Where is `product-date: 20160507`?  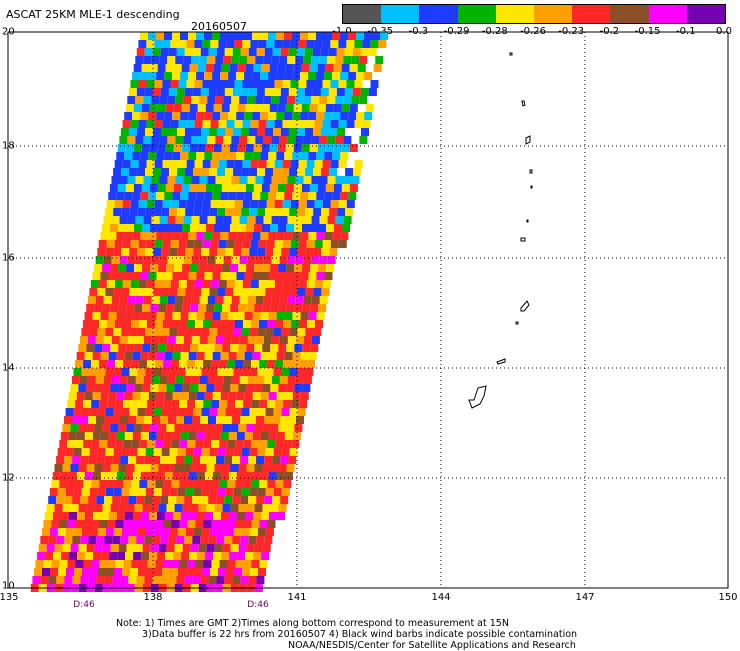
product-date: 20160507 is located at coordinates (219, 26).